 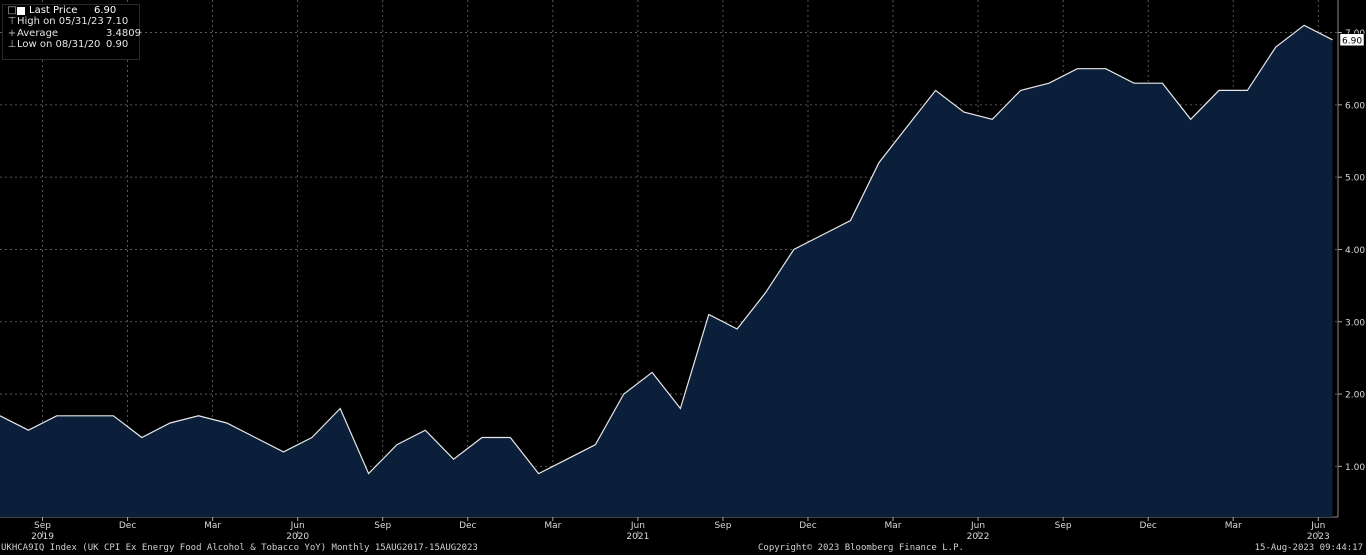 I want to click on y-tick-label: 5.00, so click(x=1355, y=179).